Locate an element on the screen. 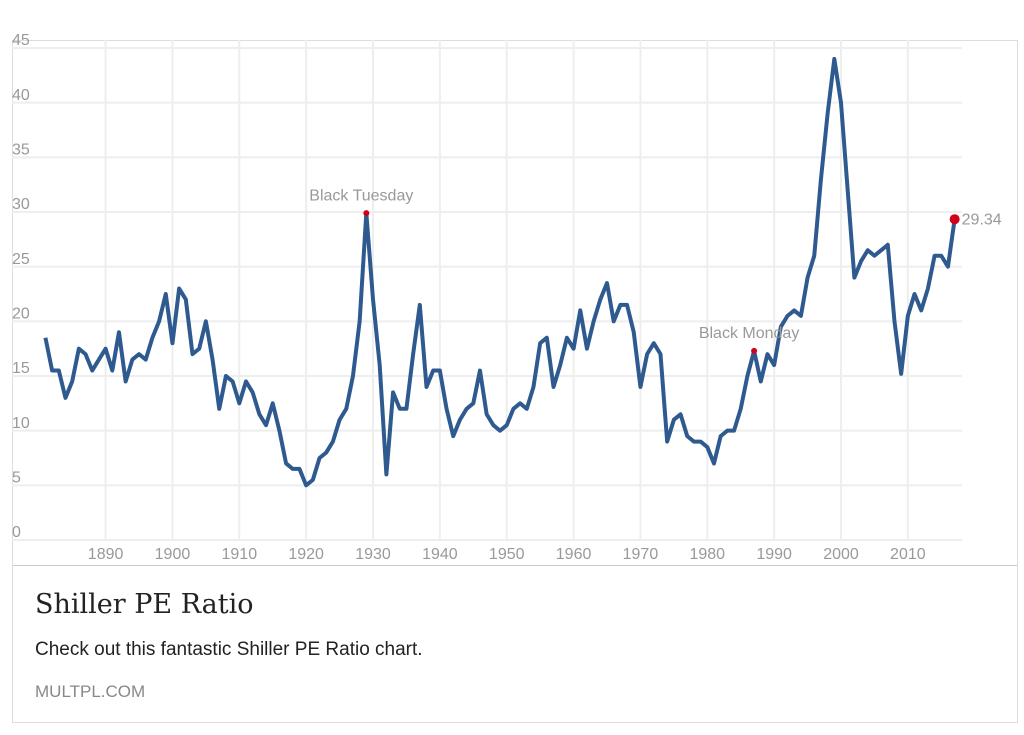 The width and height of the screenshot is (1024, 735). annotation-label: Black Tuesday is located at coordinates (361, 195).